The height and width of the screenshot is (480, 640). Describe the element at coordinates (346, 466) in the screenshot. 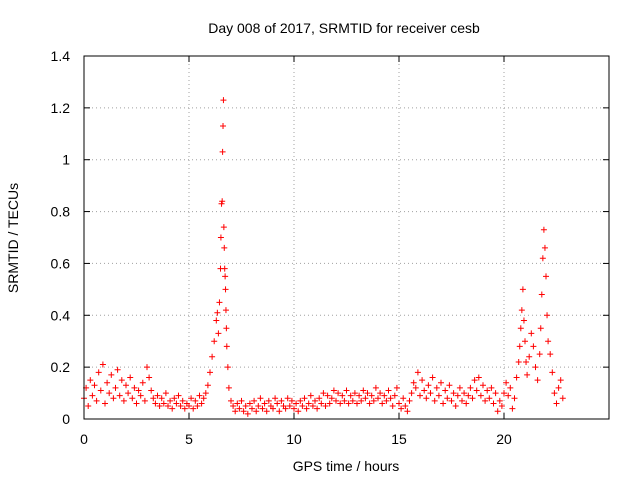

I see `x-axis-label: GPS time / hours` at that location.